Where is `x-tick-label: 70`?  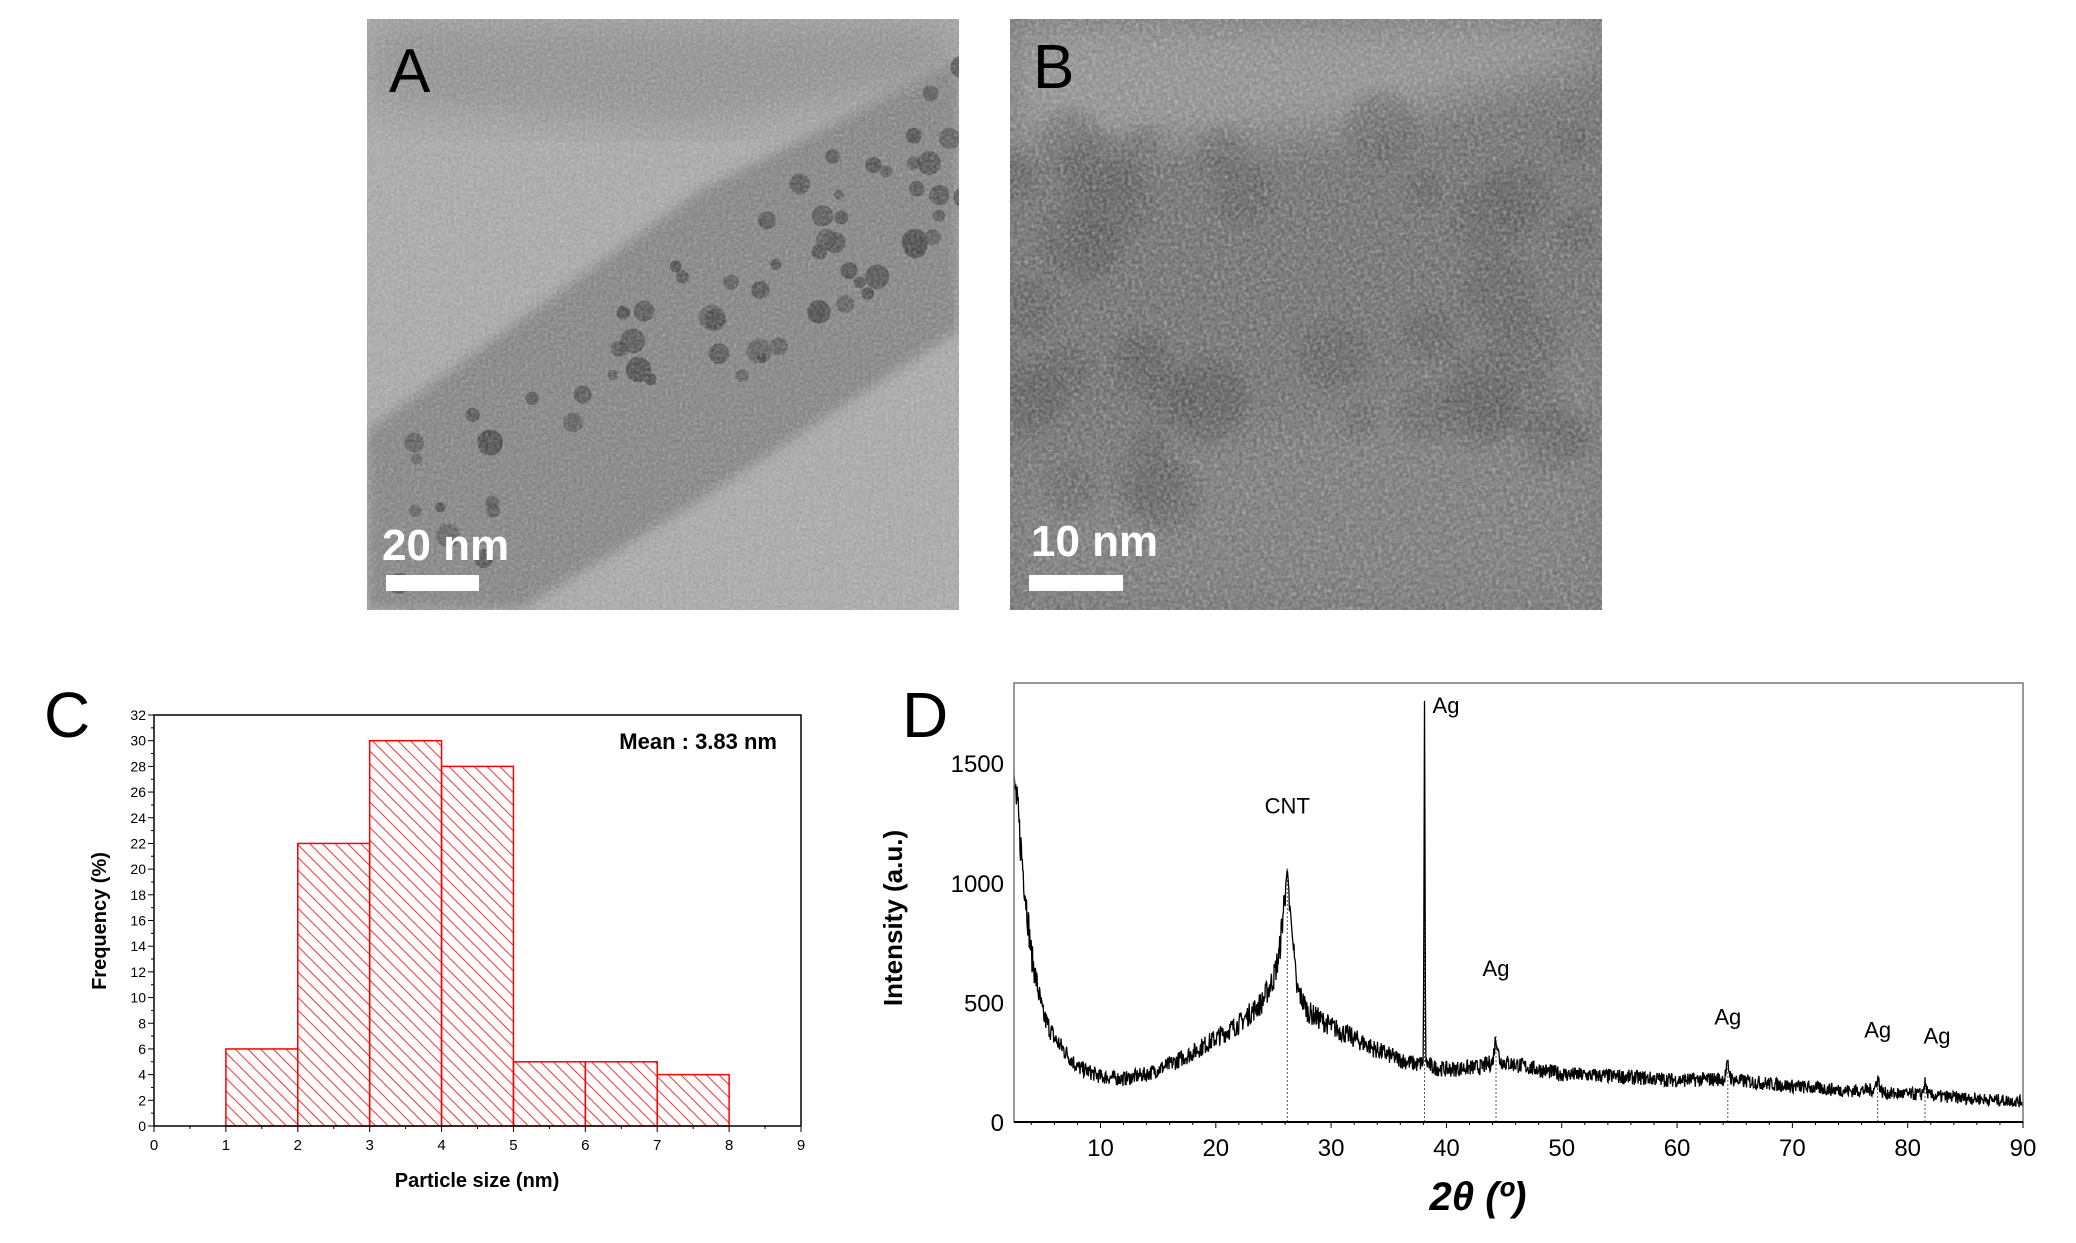 x-tick-label: 70 is located at coordinates (1792, 1148).